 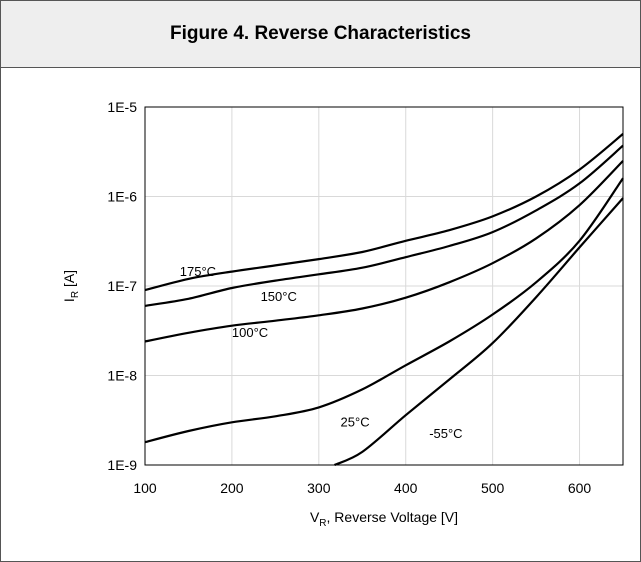 I want to click on x-tick-label: 200, so click(x=232, y=488).